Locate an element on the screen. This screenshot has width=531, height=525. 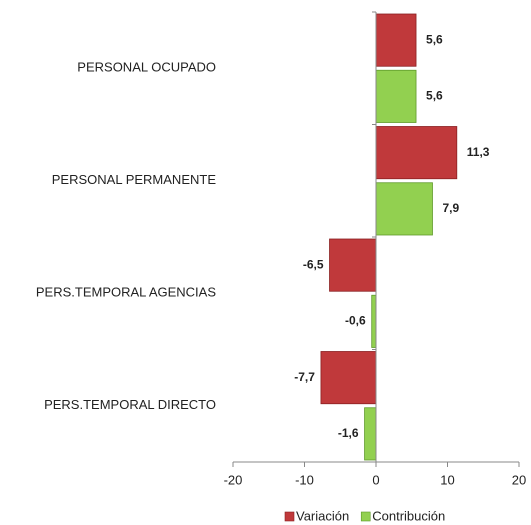
x-tick-label: 10 is located at coordinates (447, 479).